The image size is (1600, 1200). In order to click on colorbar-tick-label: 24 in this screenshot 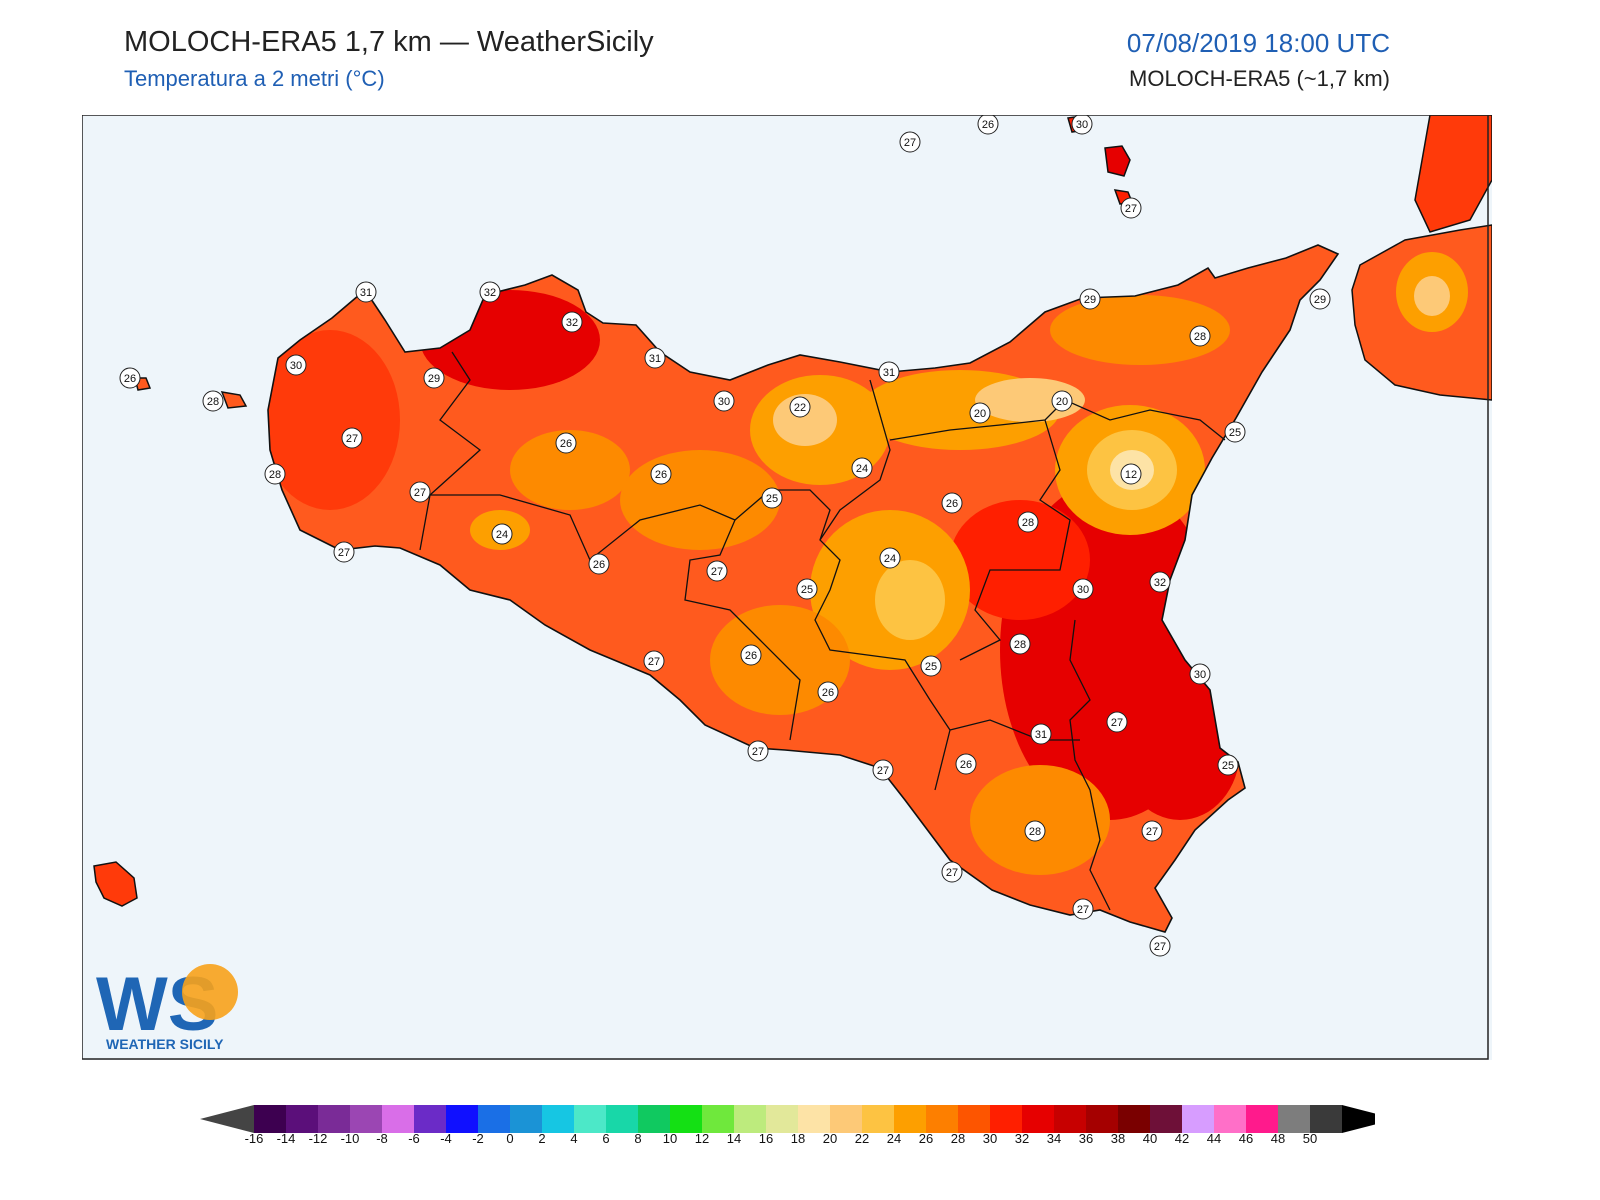, I will do `click(894, 1138)`.